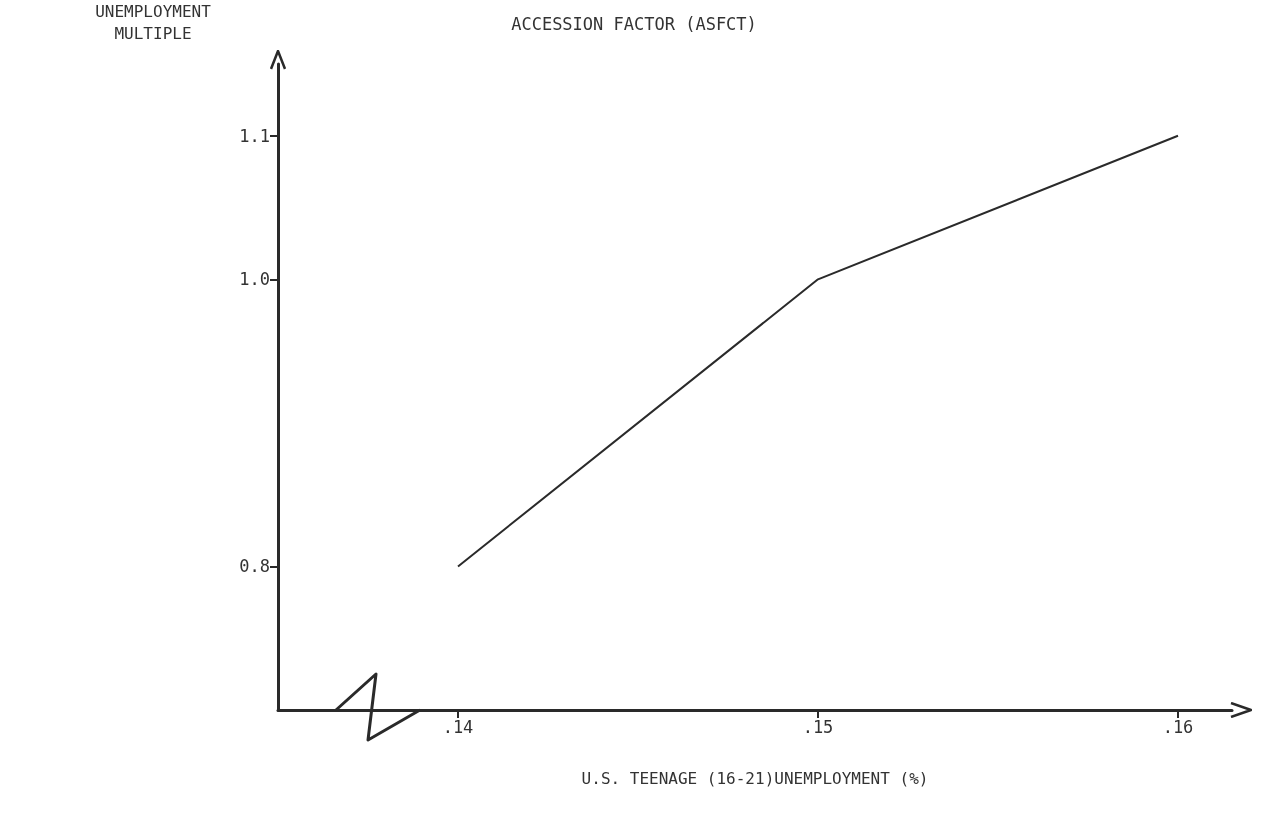 The width and height of the screenshot is (1268, 827). Describe the element at coordinates (755, 778) in the screenshot. I see `x-axis-title: U.S. TEENAGE (16-21)UNEMPLOYMENT (%)` at that location.